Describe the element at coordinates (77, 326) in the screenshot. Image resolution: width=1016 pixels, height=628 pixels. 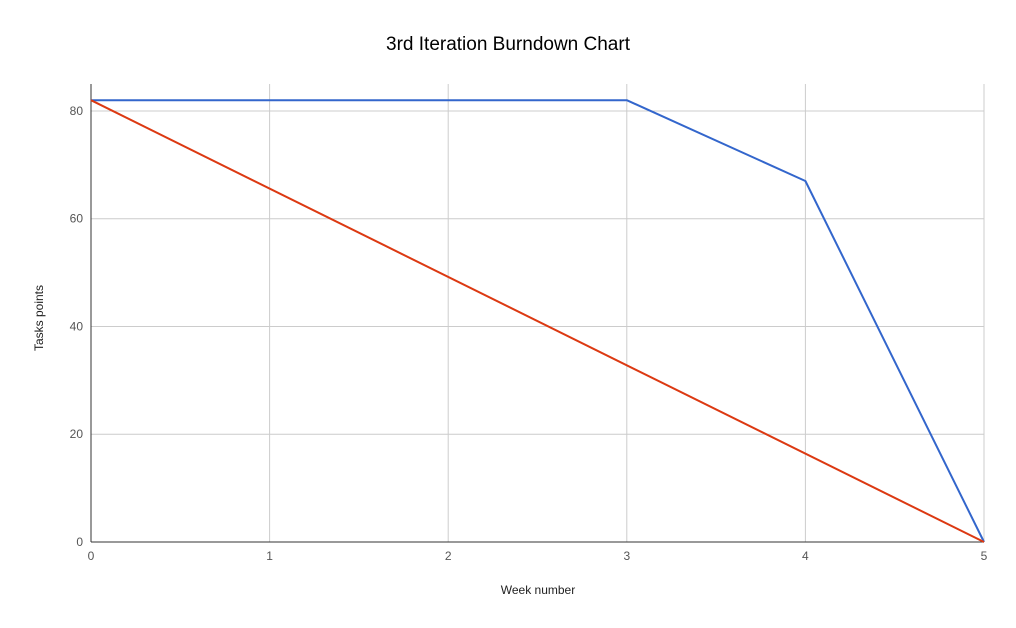
I see `y-tick-label: 40` at that location.